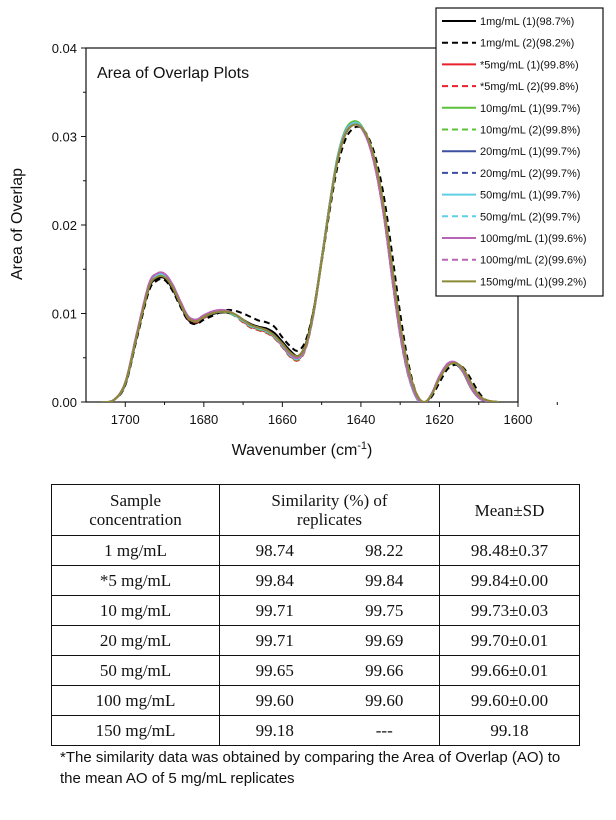 The width and height of the screenshot is (616, 820). What do you see at coordinates (533, 282) in the screenshot?
I see `legend-entry: 150mg/mL (1)(99.2%)` at bounding box center [533, 282].